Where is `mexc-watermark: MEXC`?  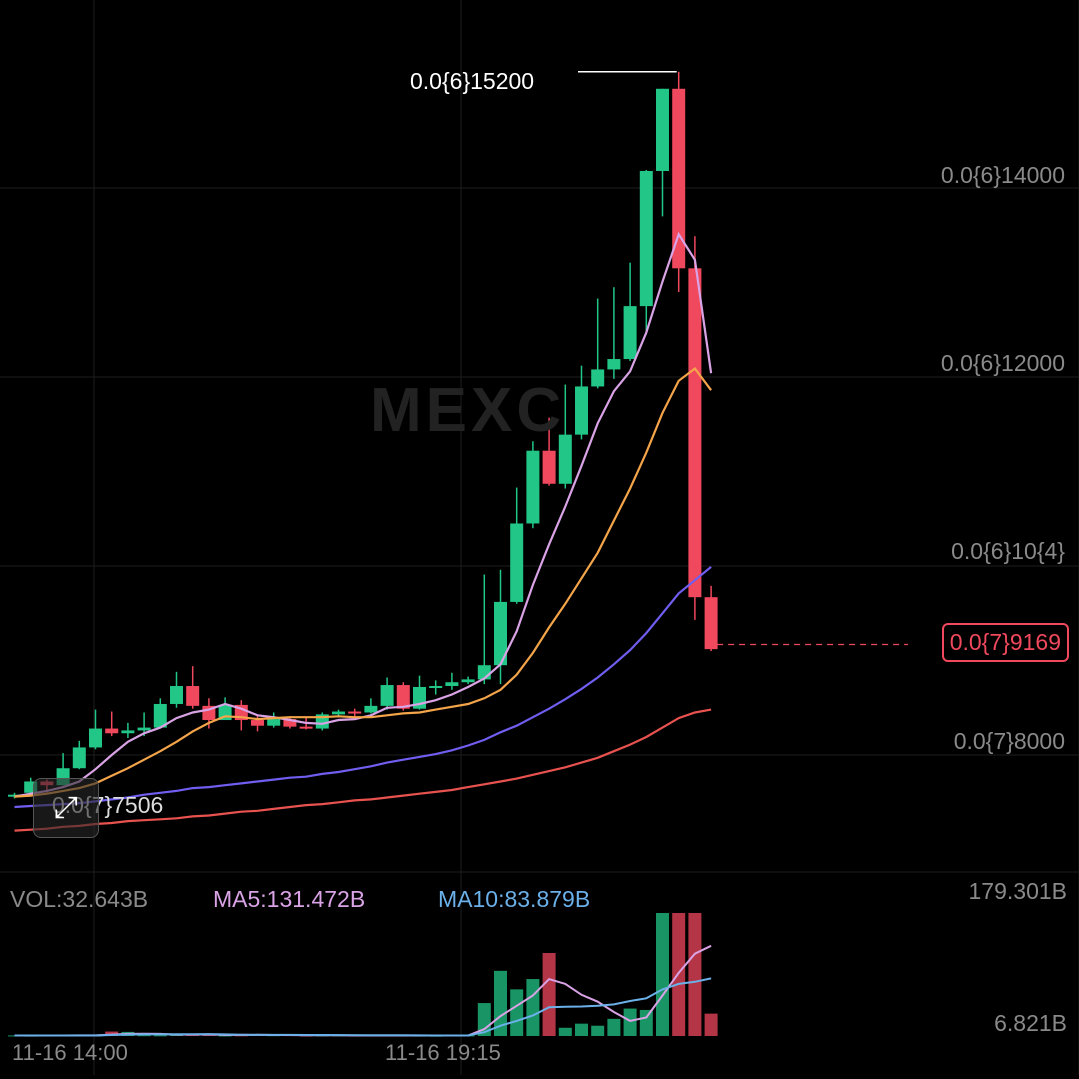 mexc-watermark: MEXC is located at coordinates (468, 410).